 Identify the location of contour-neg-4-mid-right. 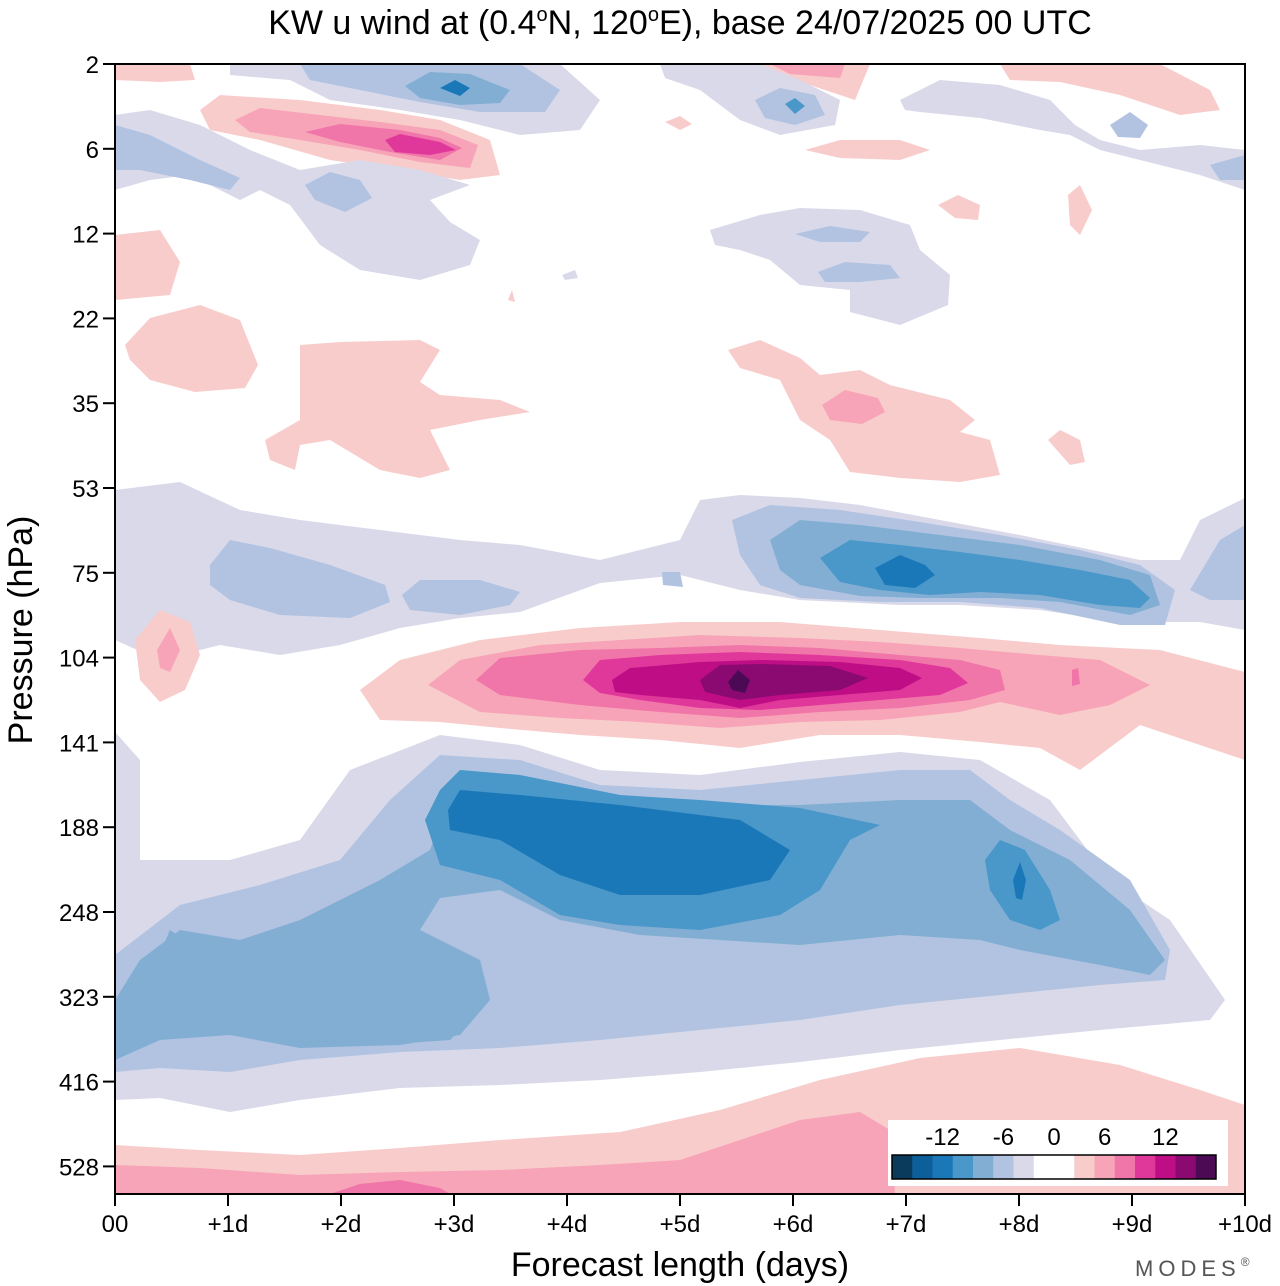
(832, 234).